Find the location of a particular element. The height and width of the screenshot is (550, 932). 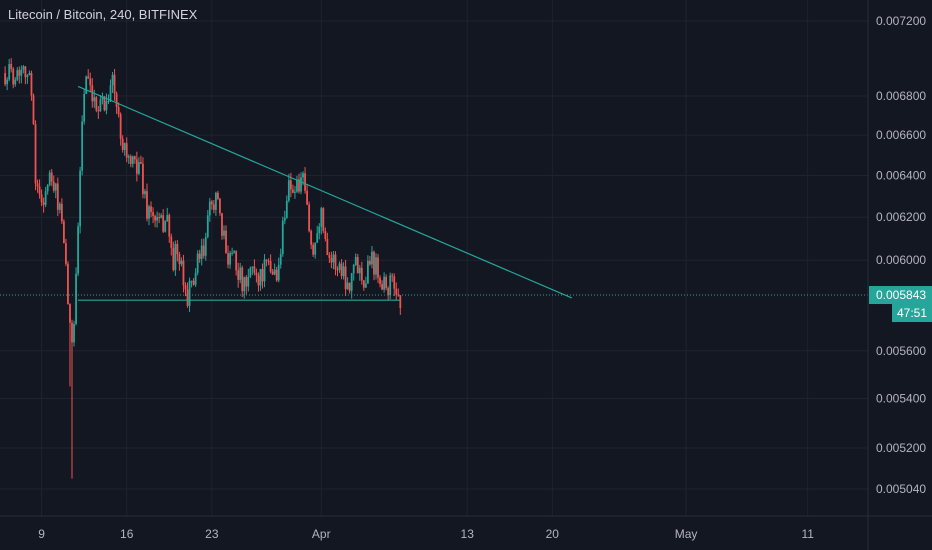

x-tick-label: Apr is located at coordinates (321, 534).